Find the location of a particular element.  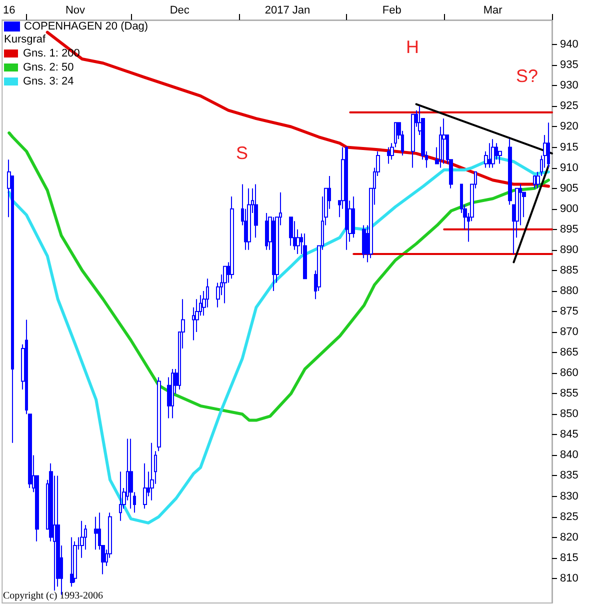

y-tick-label: 940 is located at coordinates (569, 44).